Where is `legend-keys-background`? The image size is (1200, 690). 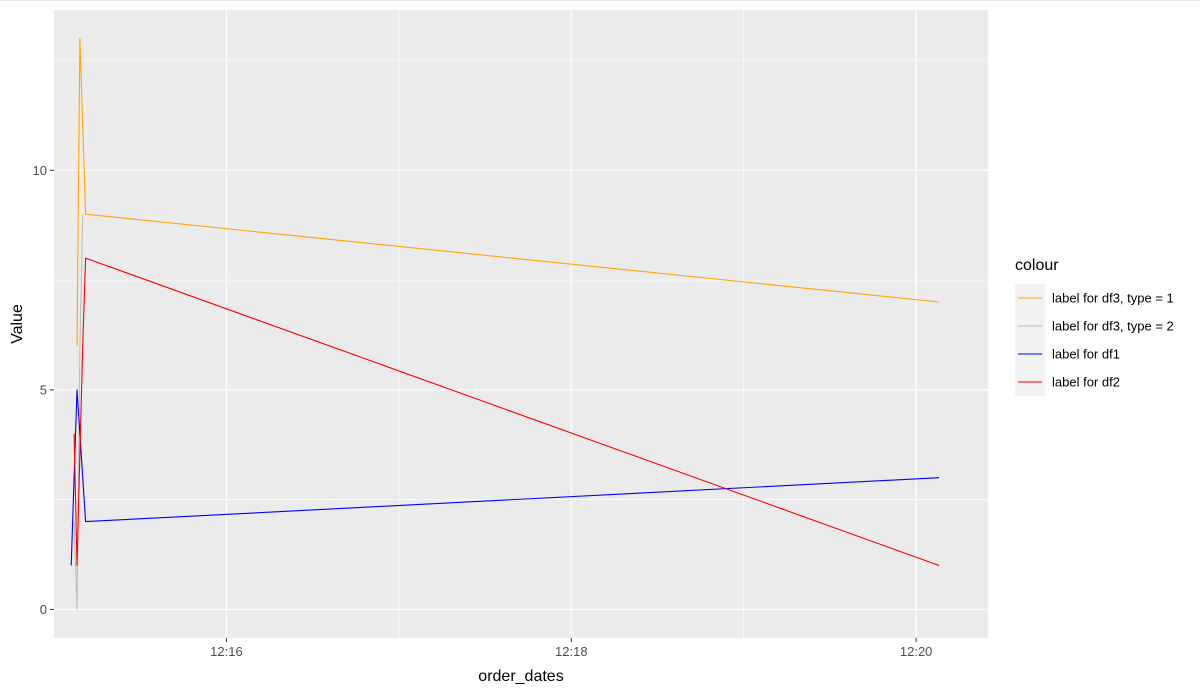
legend-keys-background is located at coordinates (1030, 340).